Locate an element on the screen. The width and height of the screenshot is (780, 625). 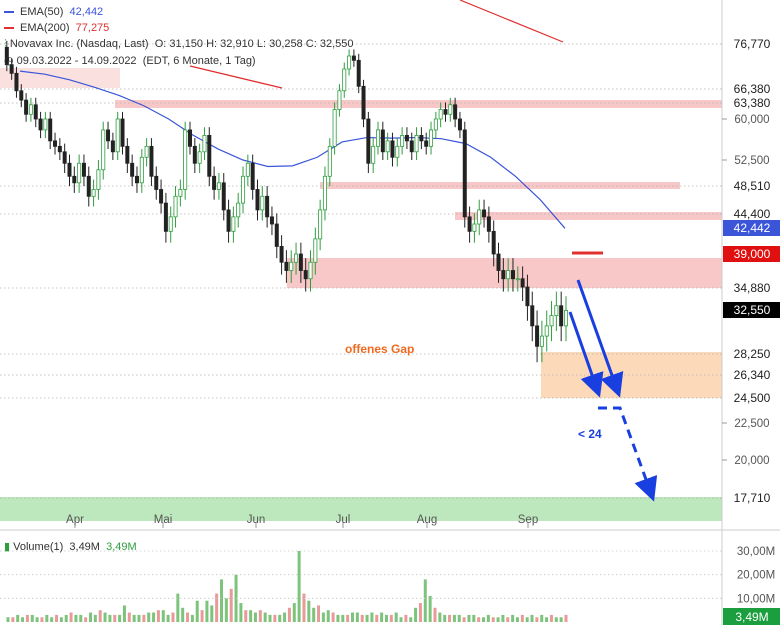
price-tag: 63,380 is located at coordinates (752, 103).